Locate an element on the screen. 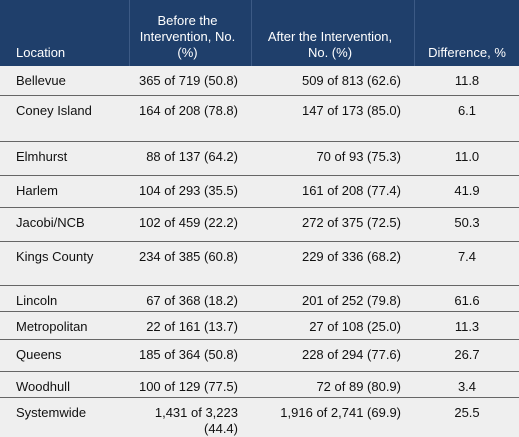 Image resolution: width=519 pixels, height=437 pixels. table-cell: Jacobi/NCB is located at coordinates (65, 224).